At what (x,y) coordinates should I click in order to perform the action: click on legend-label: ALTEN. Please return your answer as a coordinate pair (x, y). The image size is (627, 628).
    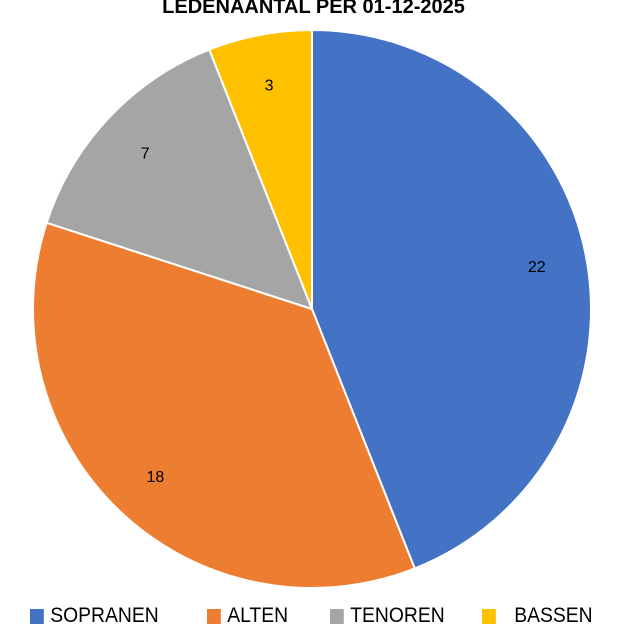
    Looking at the image, I should click on (258, 615).